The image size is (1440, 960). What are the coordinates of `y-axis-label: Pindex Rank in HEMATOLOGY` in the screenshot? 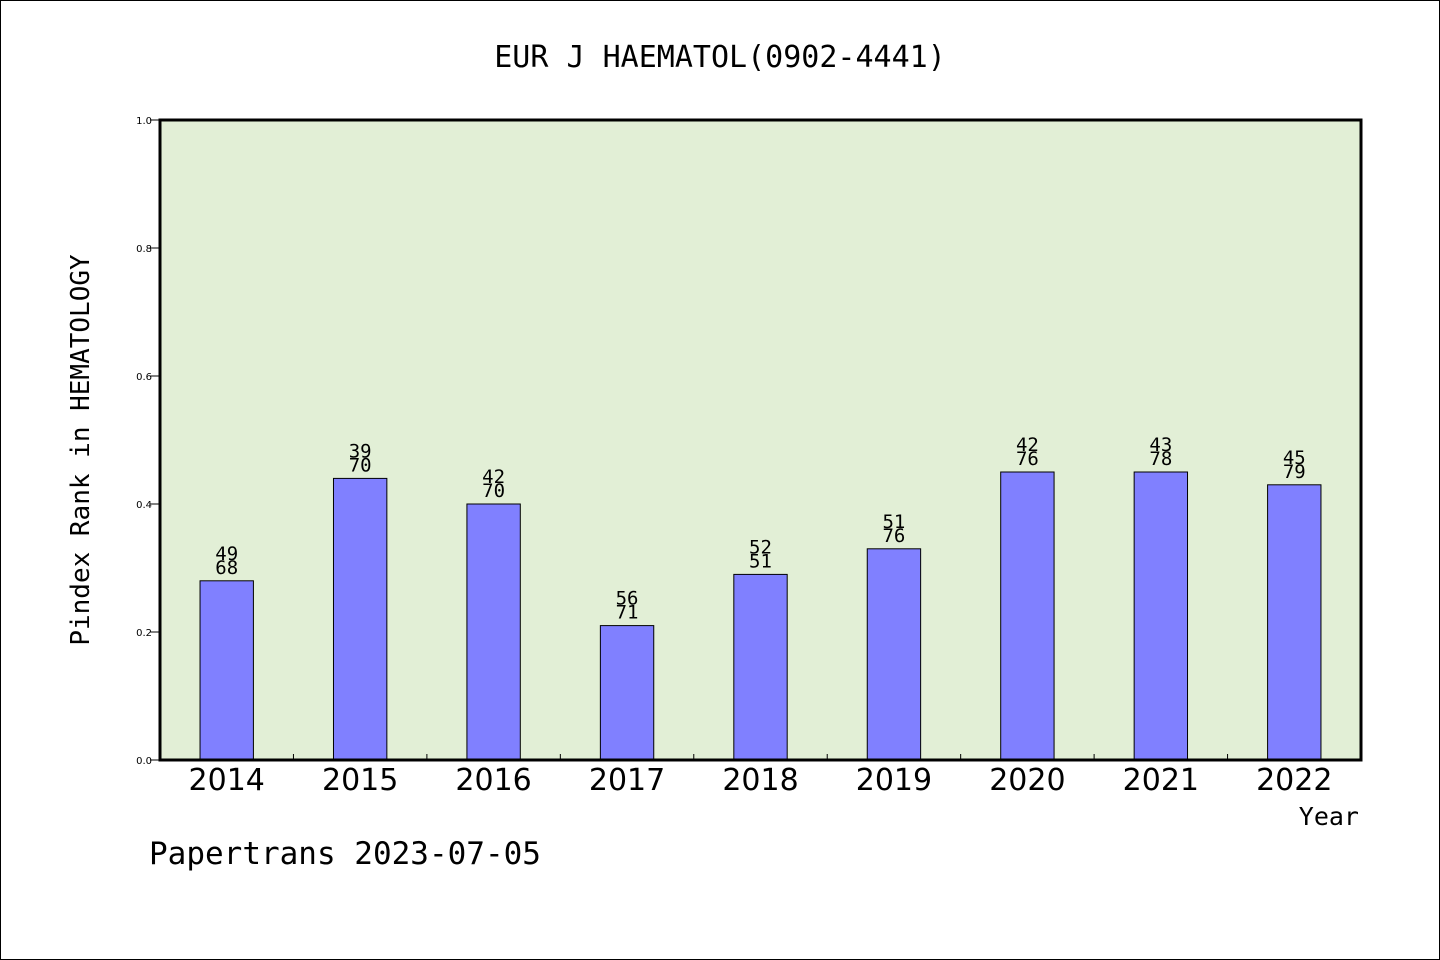 It's located at (81, 450).